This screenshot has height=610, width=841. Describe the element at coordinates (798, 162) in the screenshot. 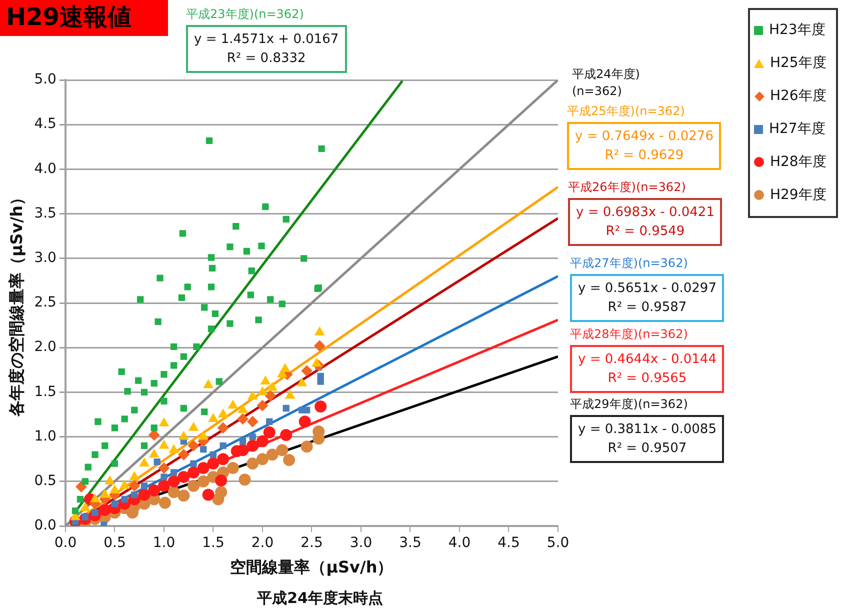

I see `legend-label: H28年度` at that location.